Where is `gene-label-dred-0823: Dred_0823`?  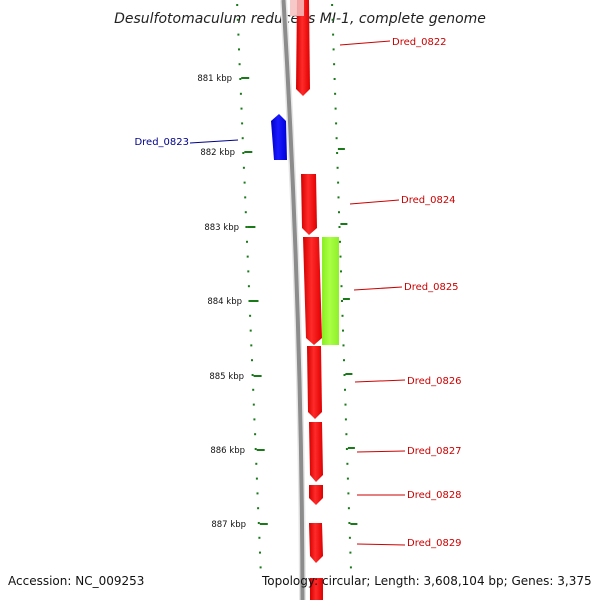 gene-label-dred-0823: Dred_0823 is located at coordinates (161, 142).